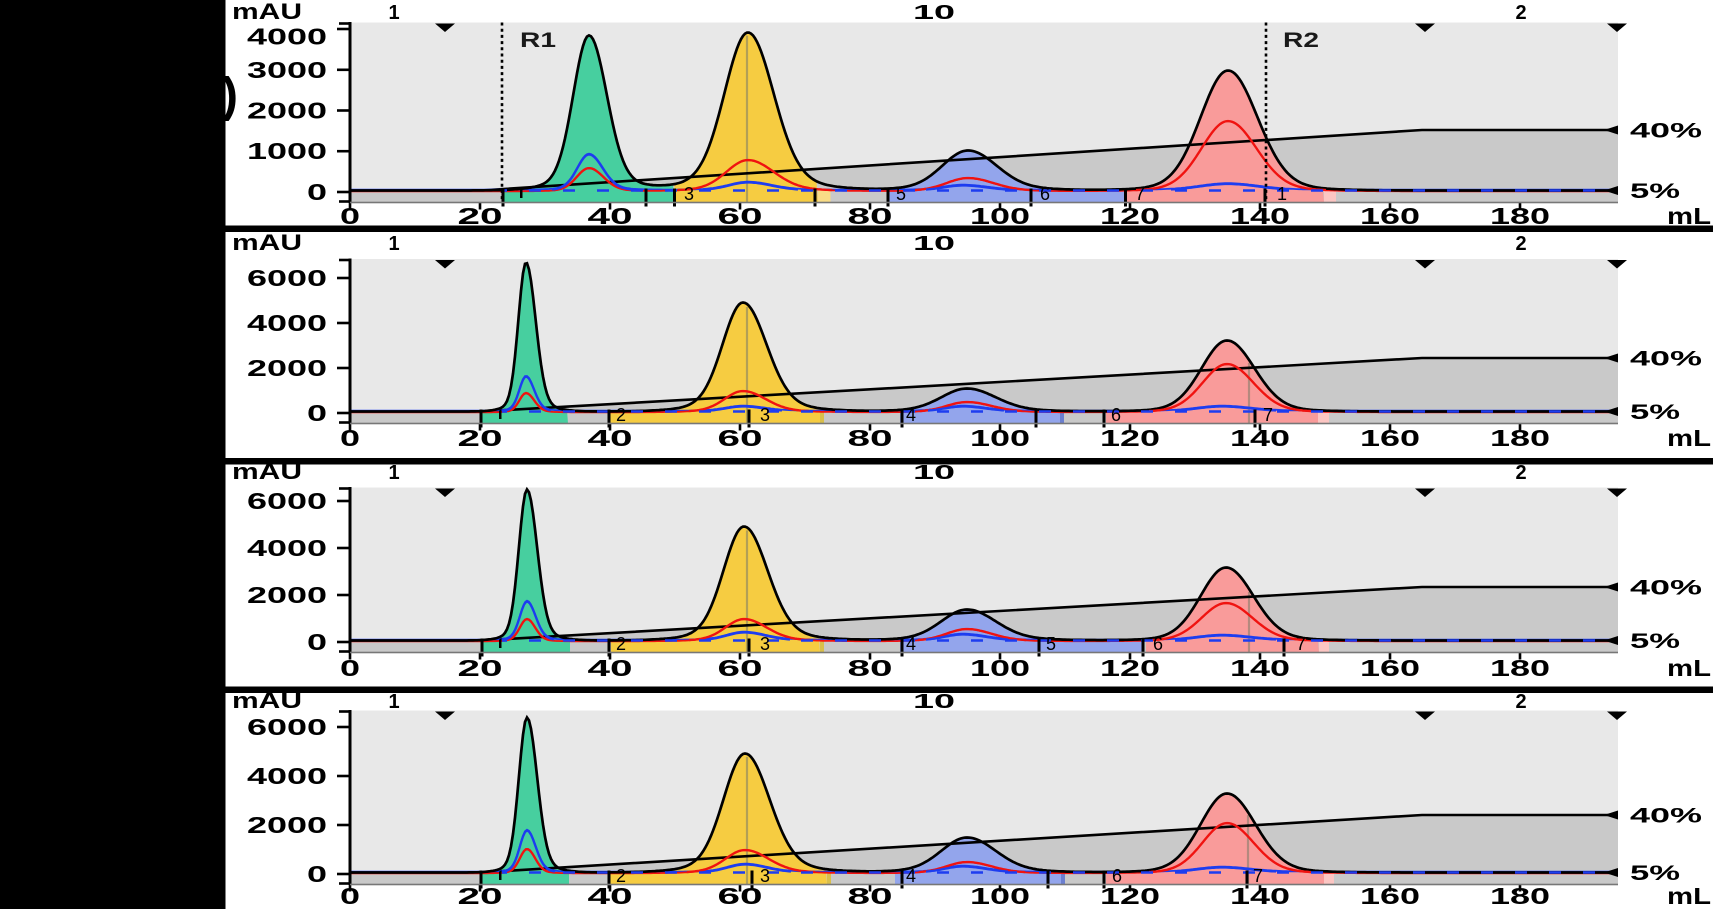 The image size is (1721, 914). I want to click on svg-text: R2, so click(1301, 40).